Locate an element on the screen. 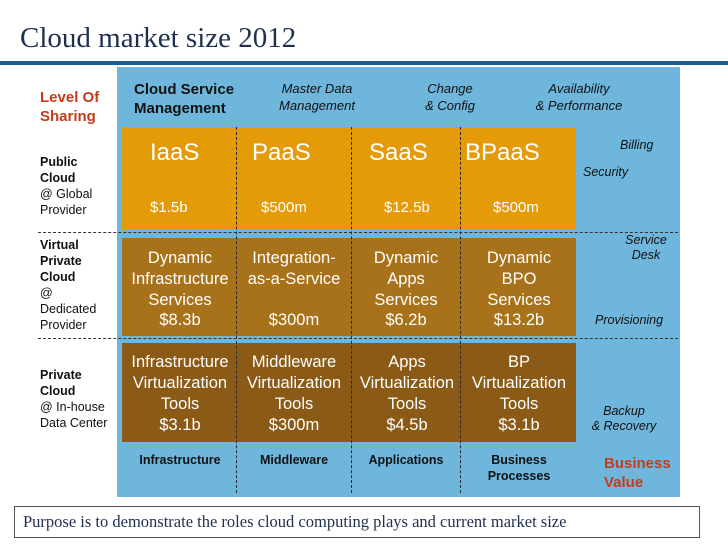 The width and height of the screenshot is (728, 546). market-value: $13.2b is located at coordinates (519, 320).